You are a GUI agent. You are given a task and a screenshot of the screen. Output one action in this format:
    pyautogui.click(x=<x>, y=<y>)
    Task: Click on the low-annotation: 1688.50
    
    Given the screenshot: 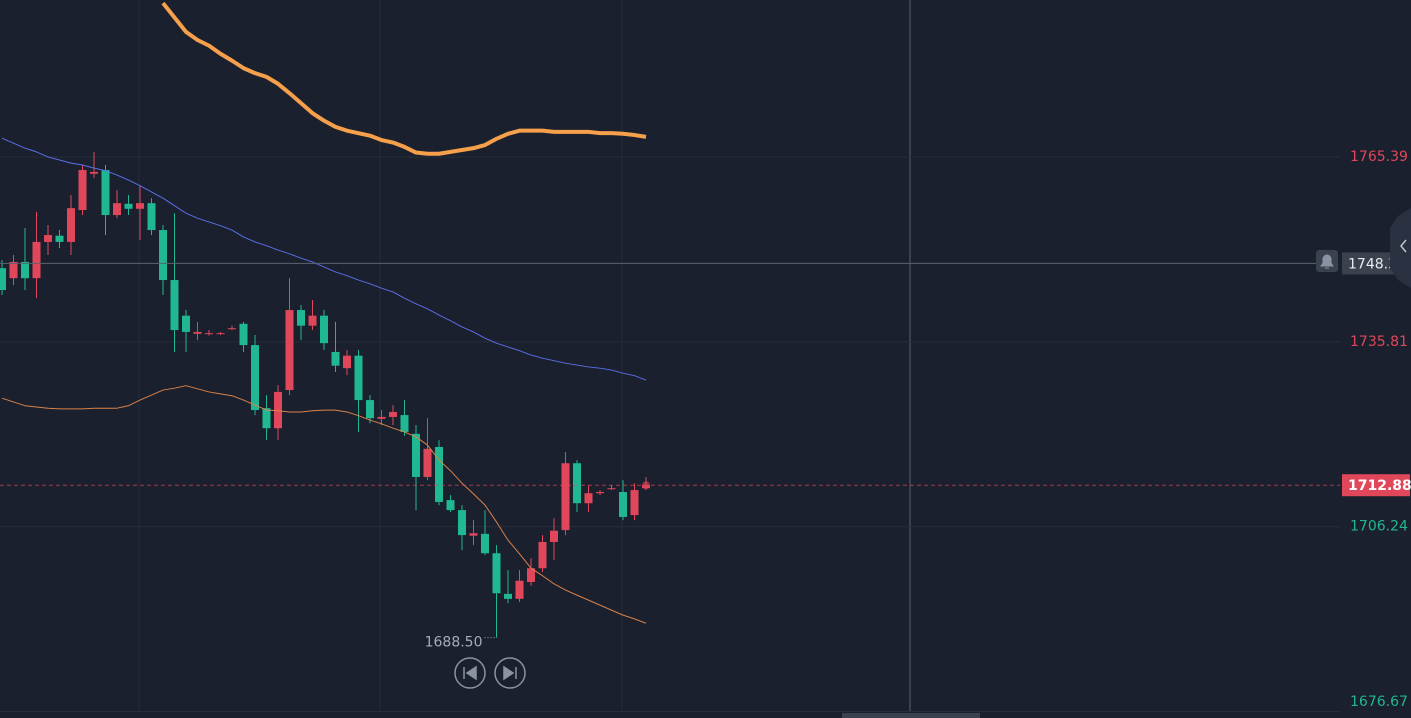 What is the action you would take?
    pyautogui.click(x=454, y=643)
    